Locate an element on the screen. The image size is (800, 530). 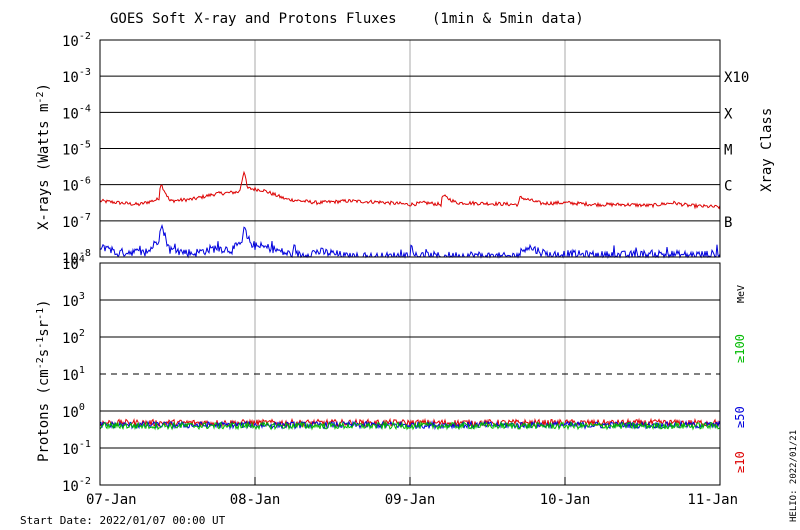
xray-y-axis-label: X-rays (Watts m-2) is located at coordinates (43, 156).